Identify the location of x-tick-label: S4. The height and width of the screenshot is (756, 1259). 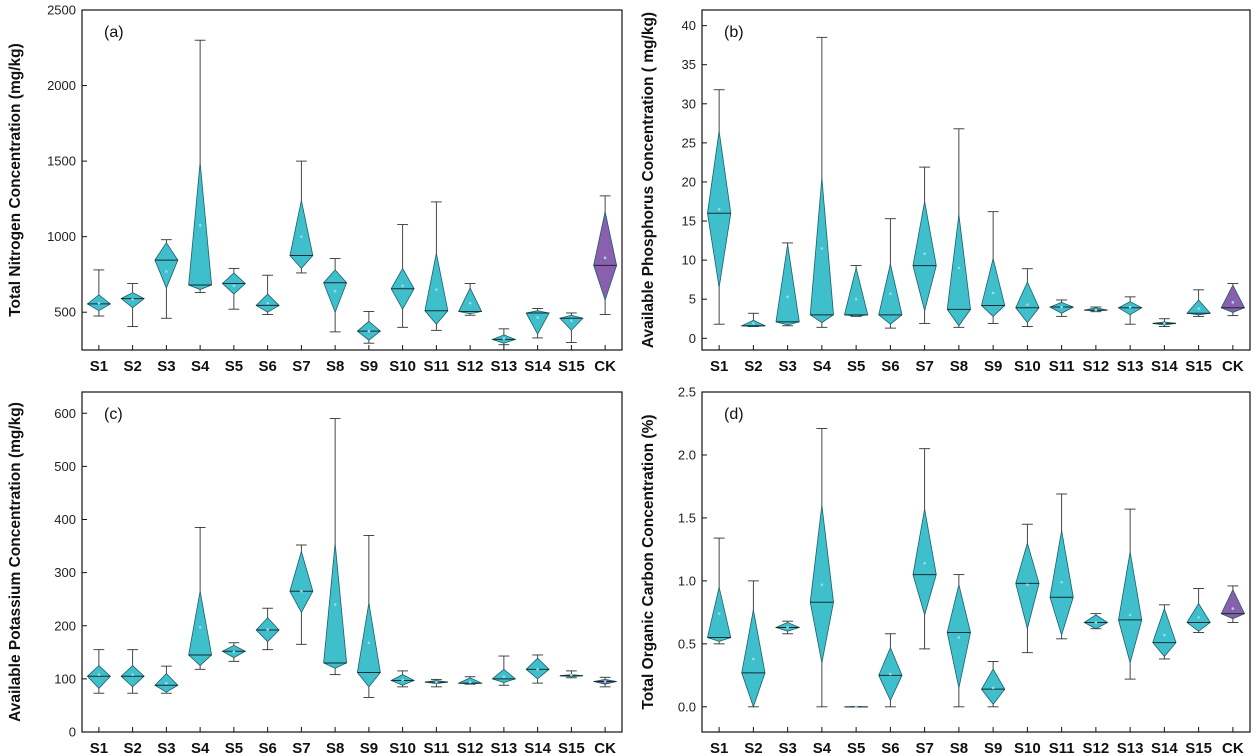
(822, 366).